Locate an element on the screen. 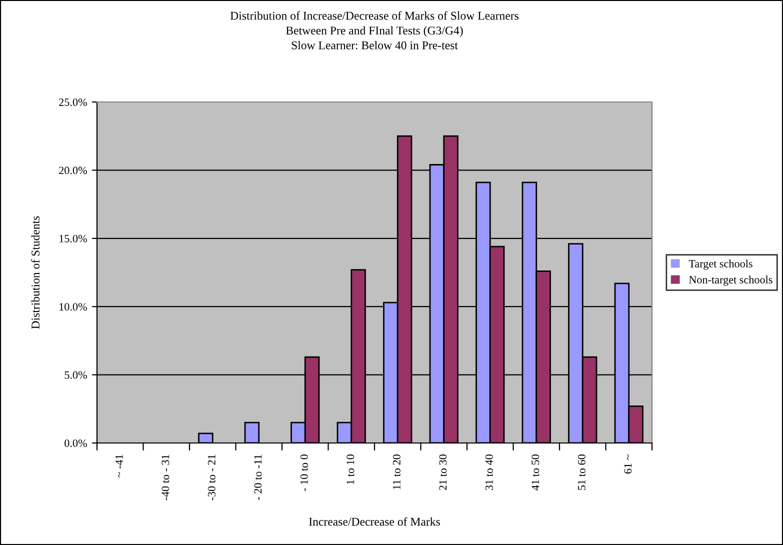 The width and height of the screenshot is (783, 545). chart-title: Distribution of Increase/Decrease of Marks of Slow Learners Between Pre and FInal Tests (G3/G4) Slow Learner: Below 40 in Pre-test is located at coordinates (374, 30).